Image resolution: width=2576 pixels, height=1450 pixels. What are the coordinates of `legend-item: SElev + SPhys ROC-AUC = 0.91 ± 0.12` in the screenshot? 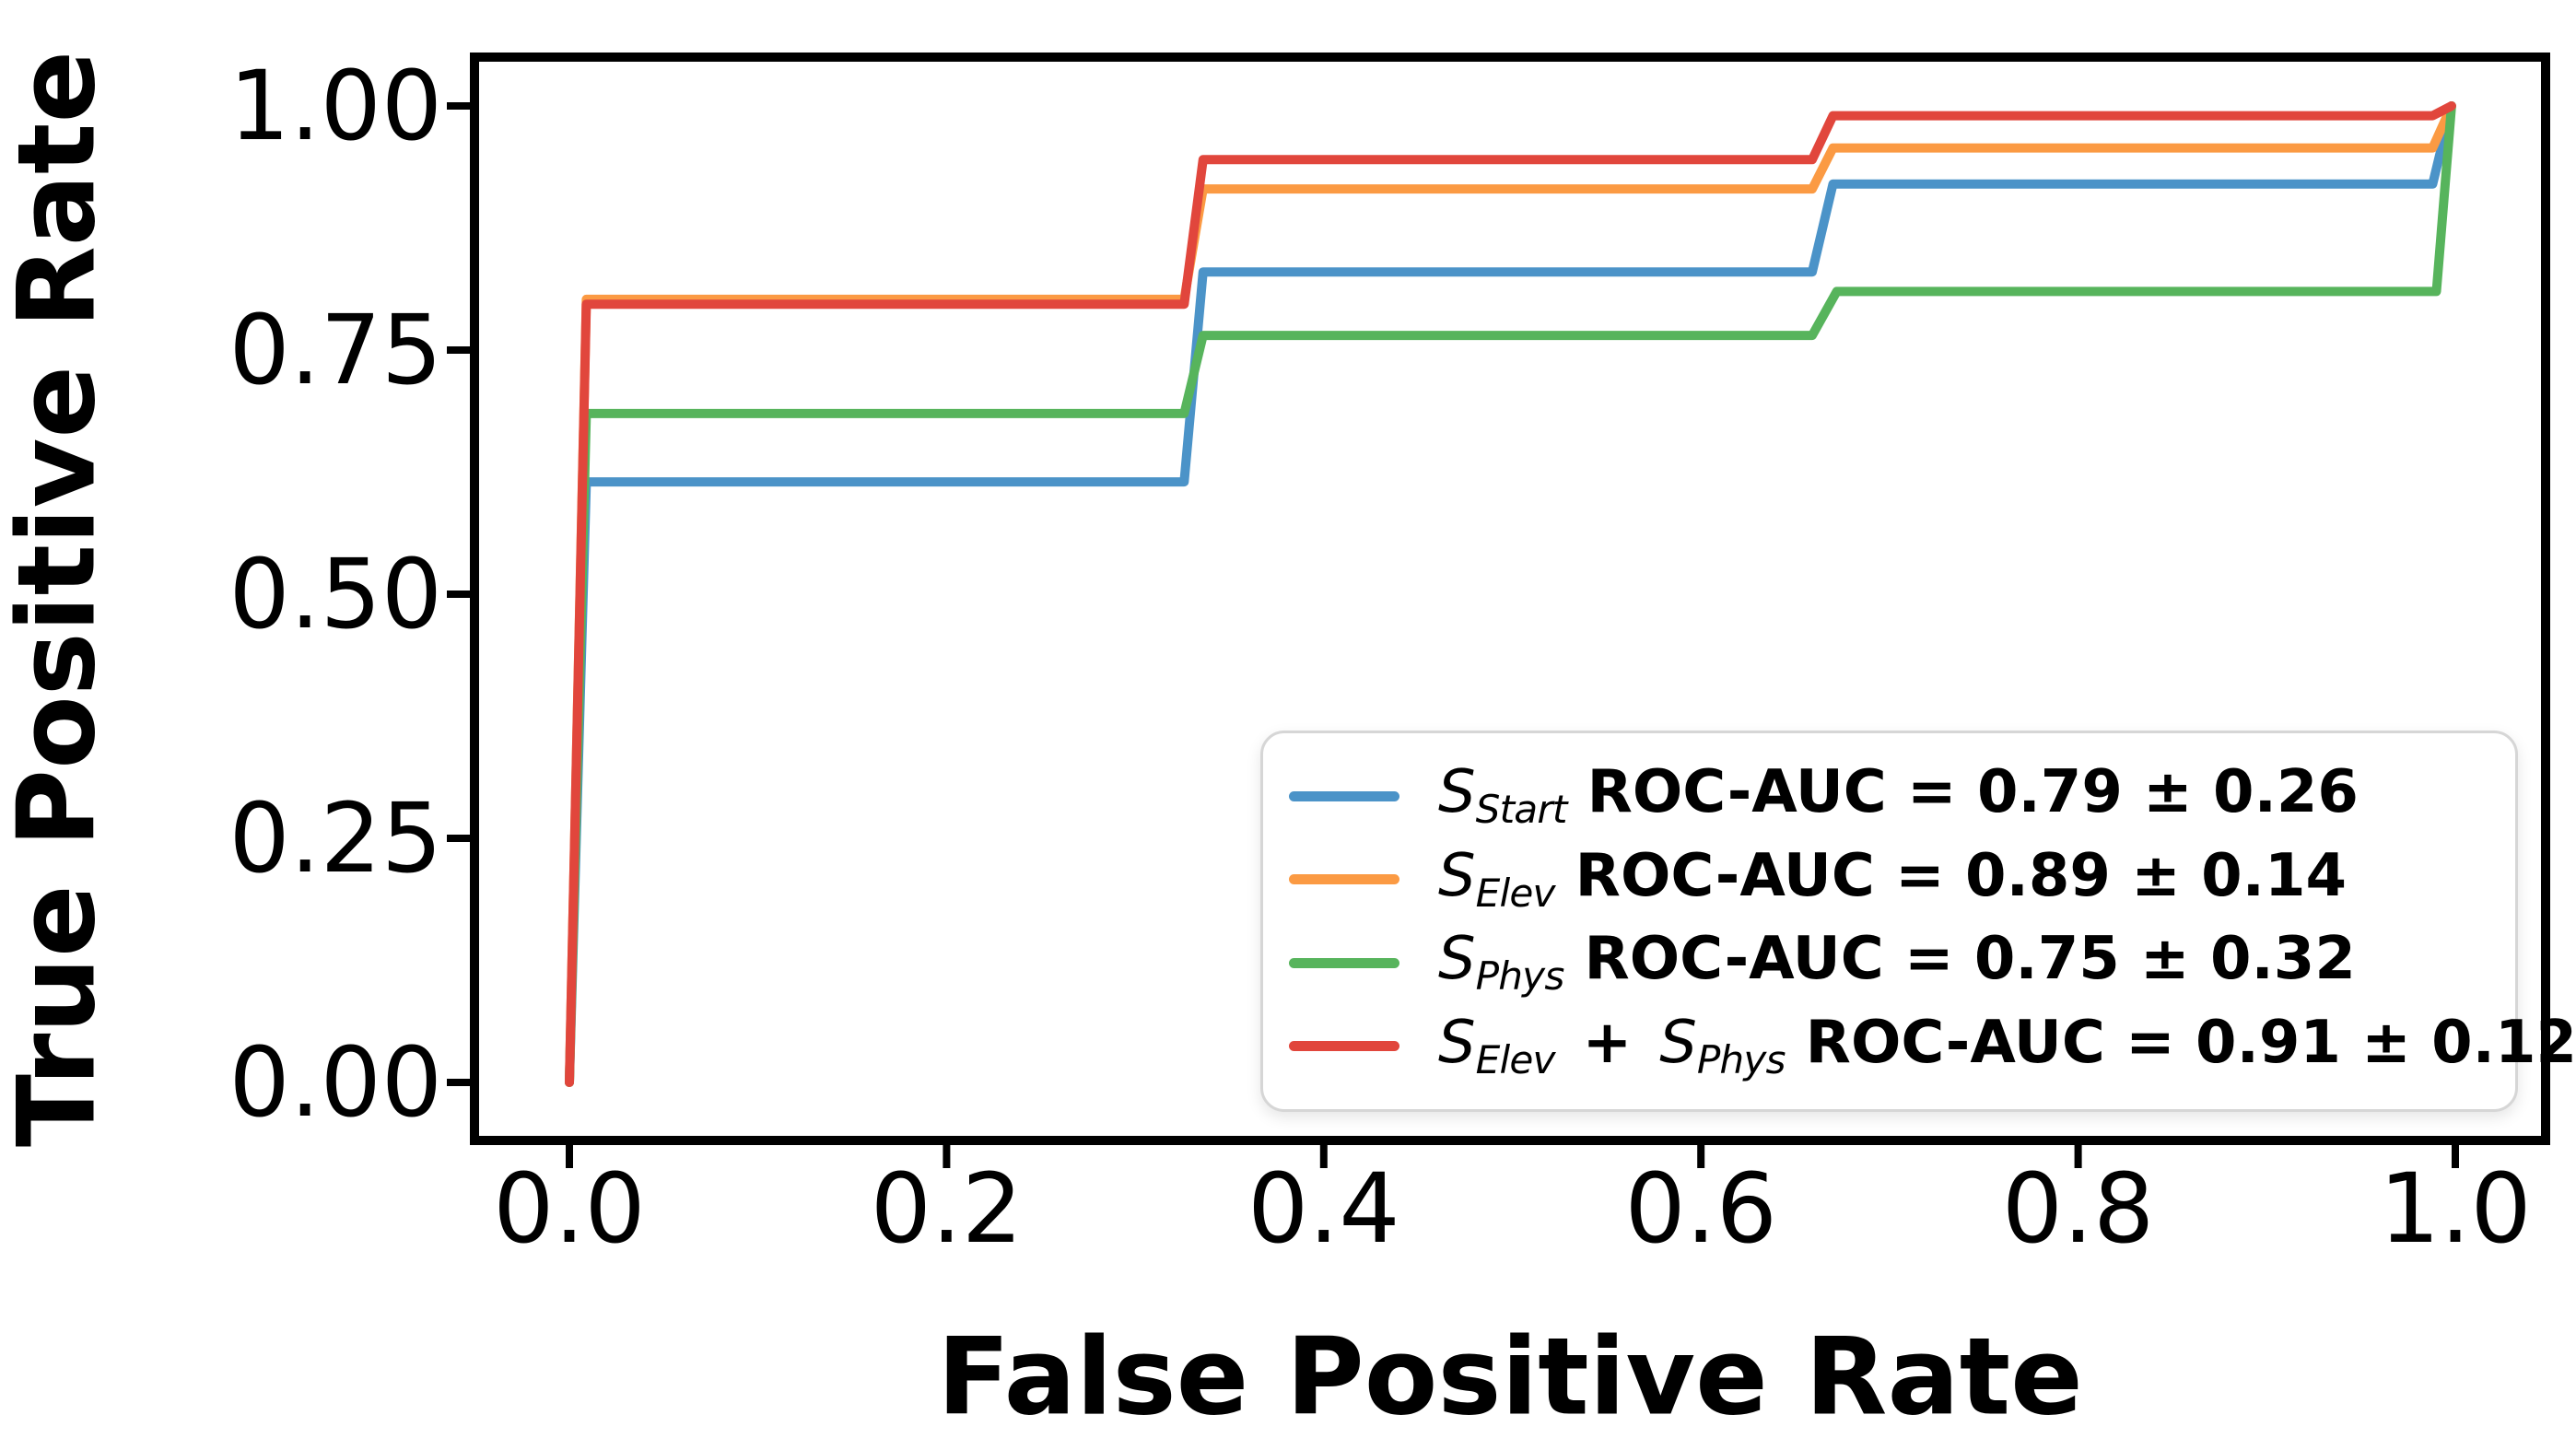 It's located at (1932, 1046).